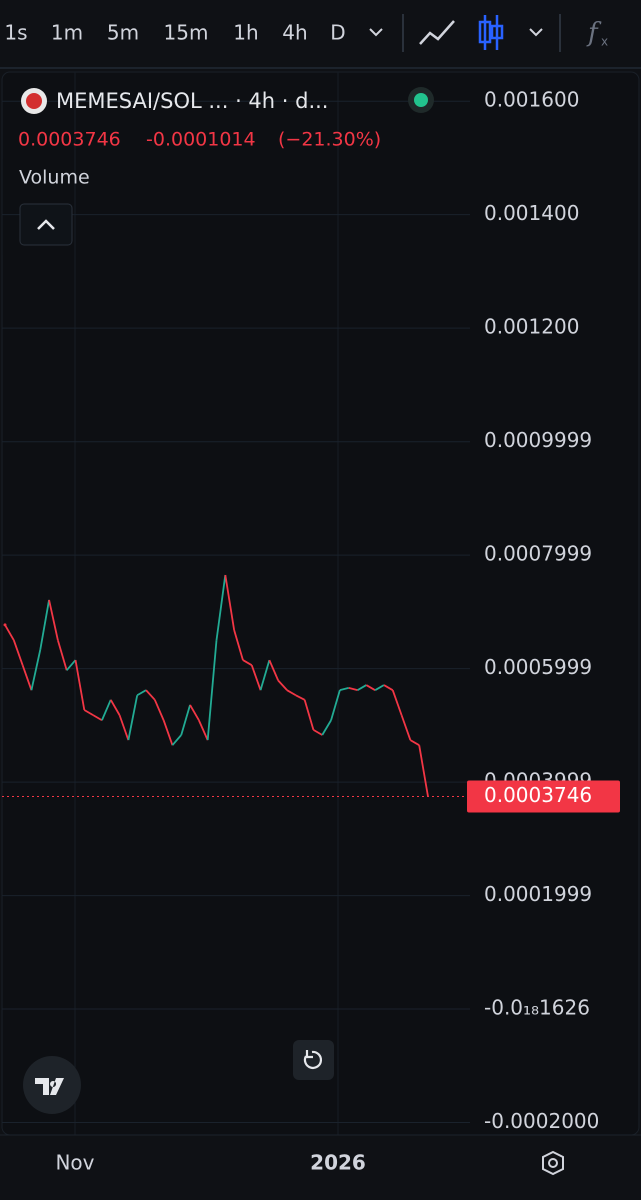  I want to click on interval-button: 1m, so click(67, 33).